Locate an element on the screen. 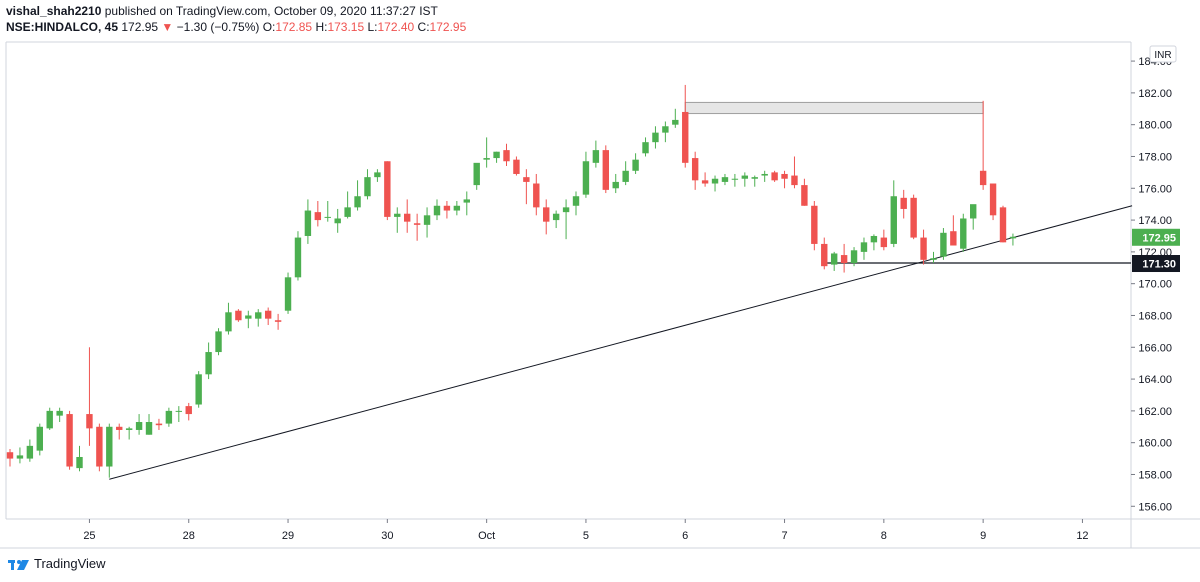 The height and width of the screenshot is (582, 1200). y-tick-label: 162.00 is located at coordinates (1155, 412).